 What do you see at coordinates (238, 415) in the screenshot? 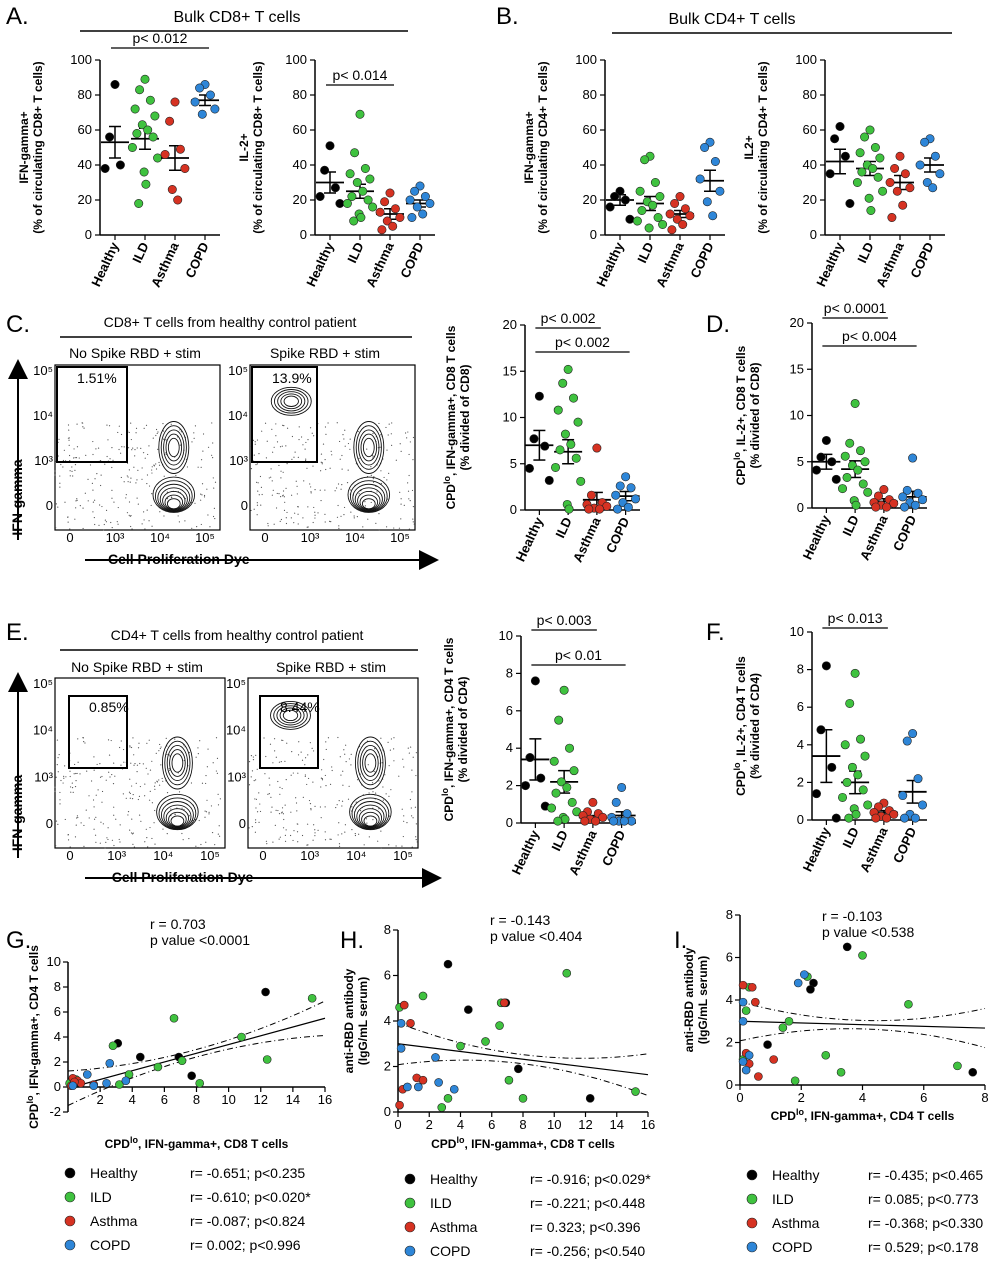
I see `flow-y-tick: 10⁴` at bounding box center [238, 415].